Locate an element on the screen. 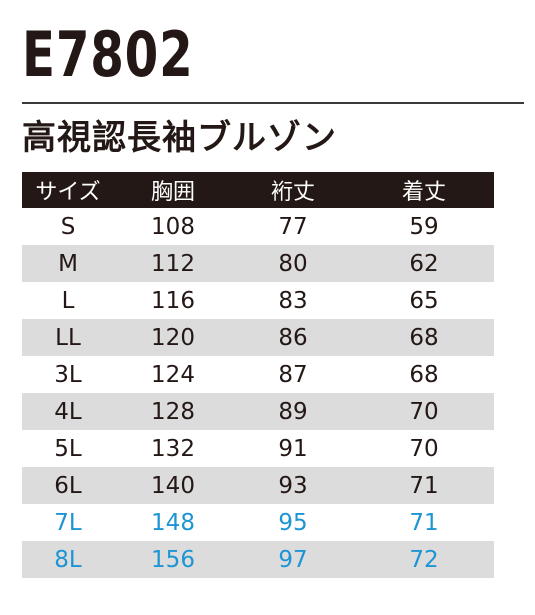  cell-sleeve: 97 is located at coordinates (293, 559).